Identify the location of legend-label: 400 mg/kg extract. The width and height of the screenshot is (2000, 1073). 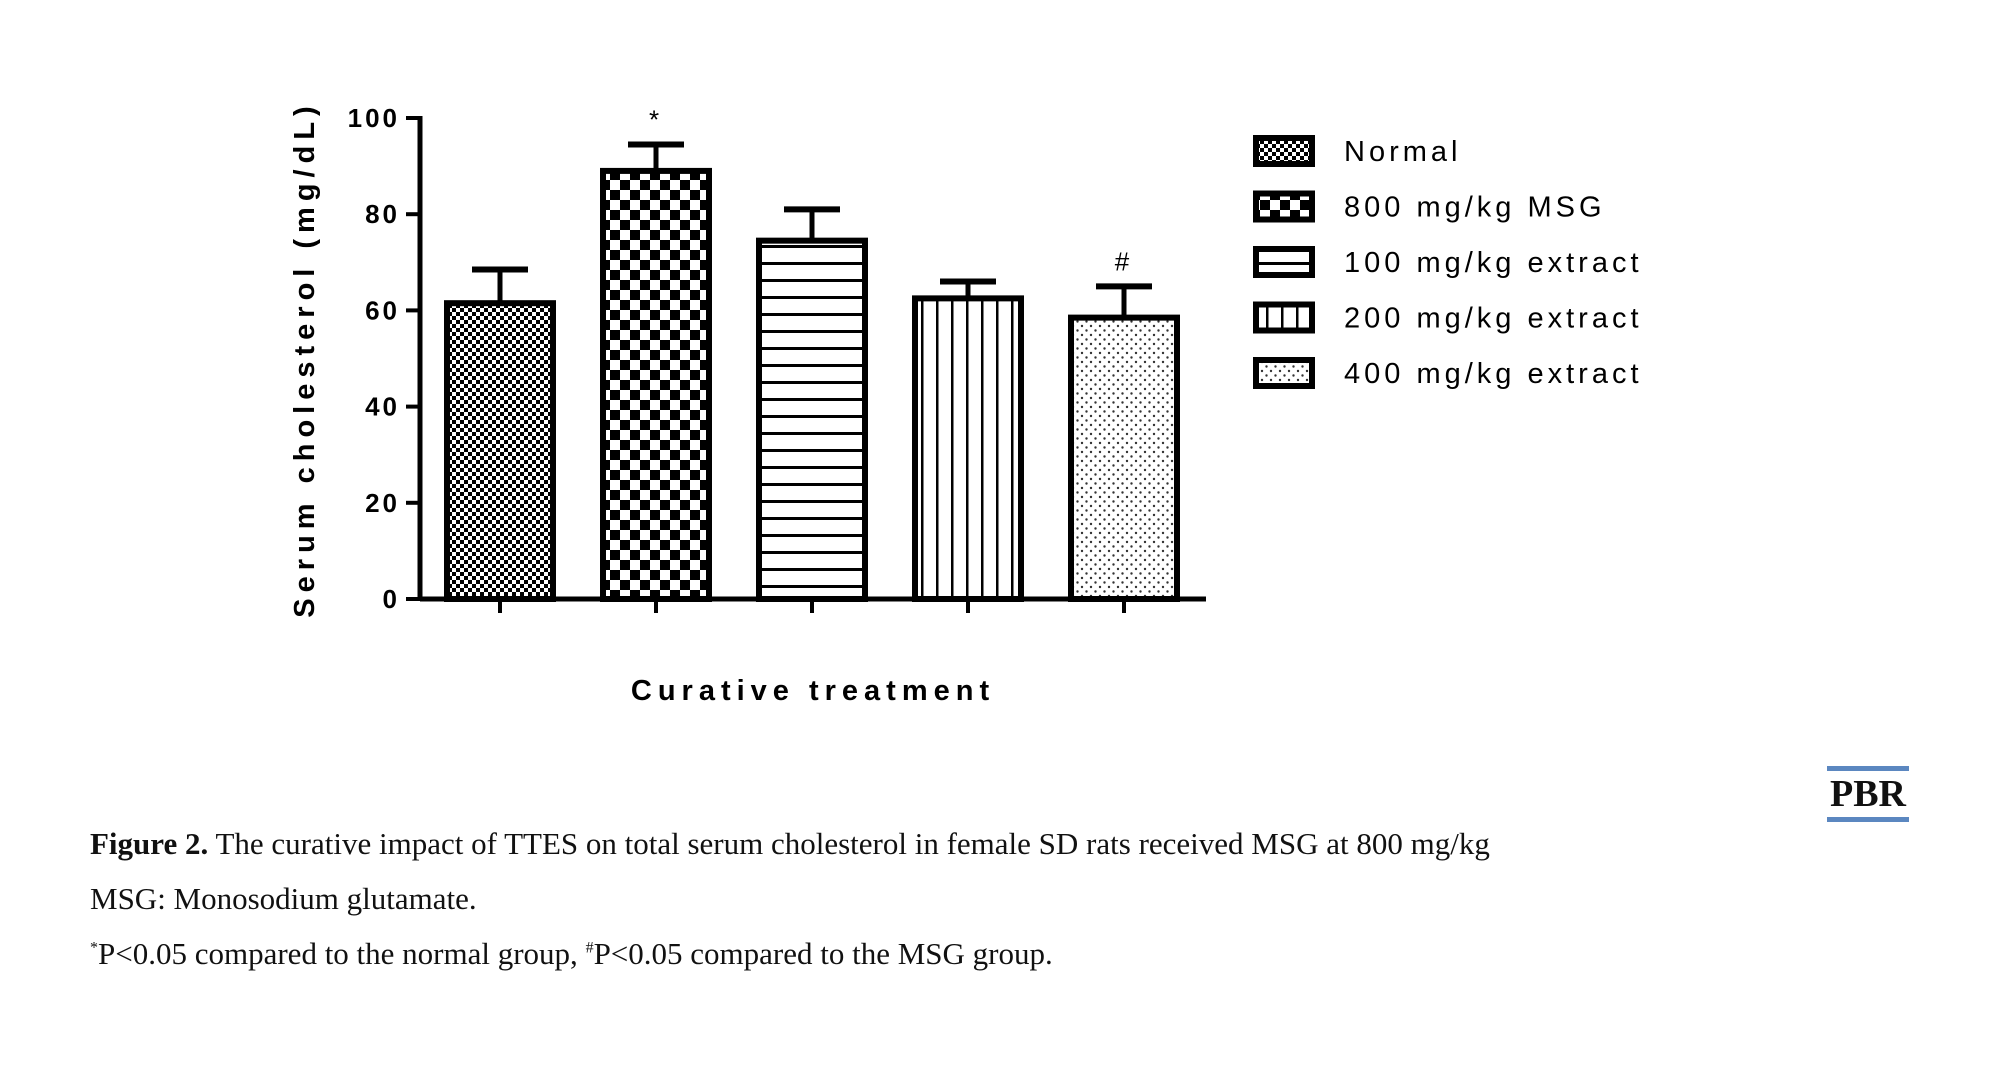
(1493, 374).